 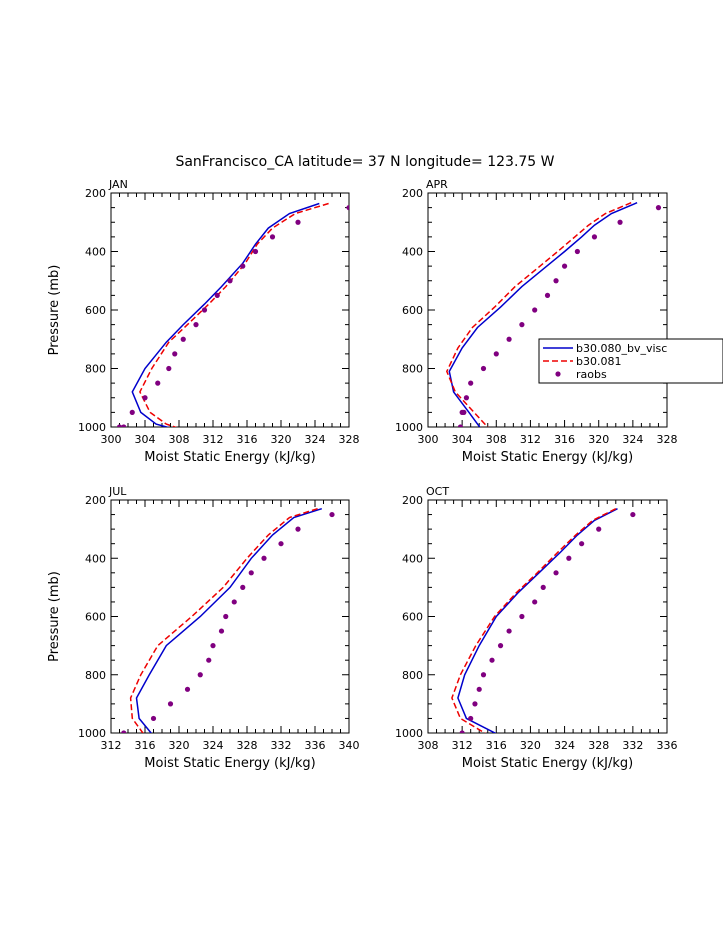 What do you see at coordinates (630, 361) in the screenshot?
I see `legend-box` at bounding box center [630, 361].